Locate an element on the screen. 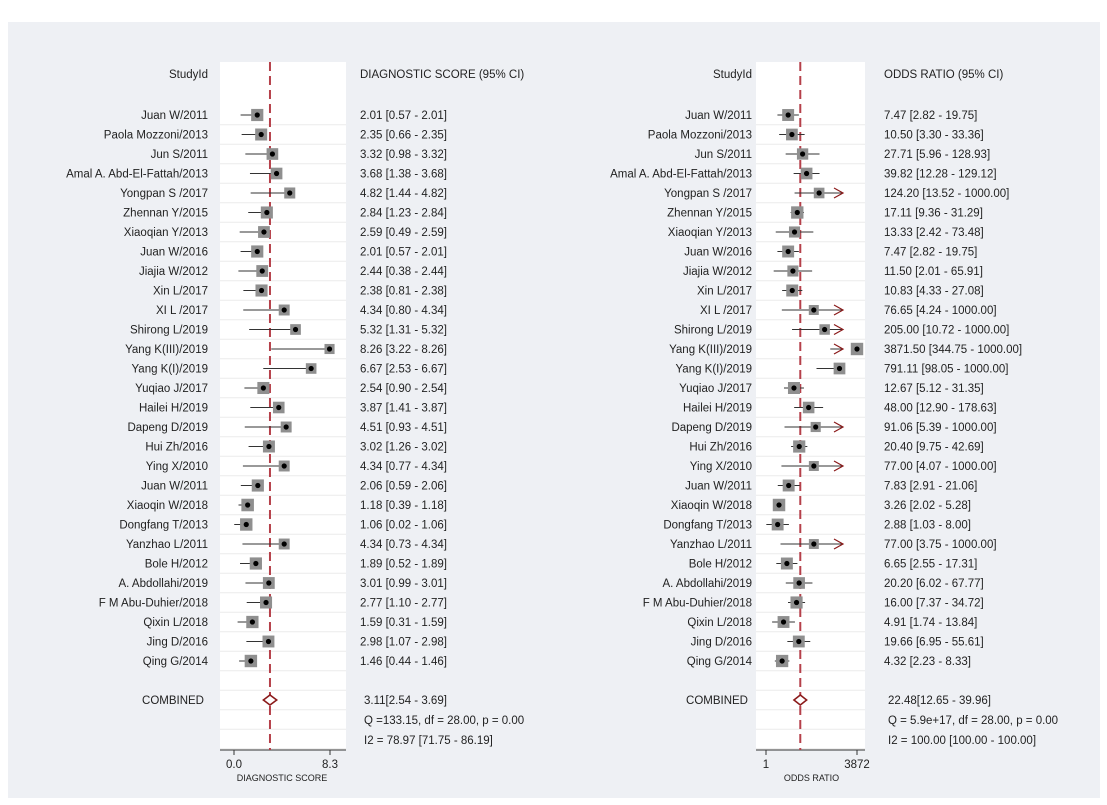 This screenshot has width=1107, height=805. study-ci-text: 7.47 [2.82 - 19.75] is located at coordinates (930, 116).